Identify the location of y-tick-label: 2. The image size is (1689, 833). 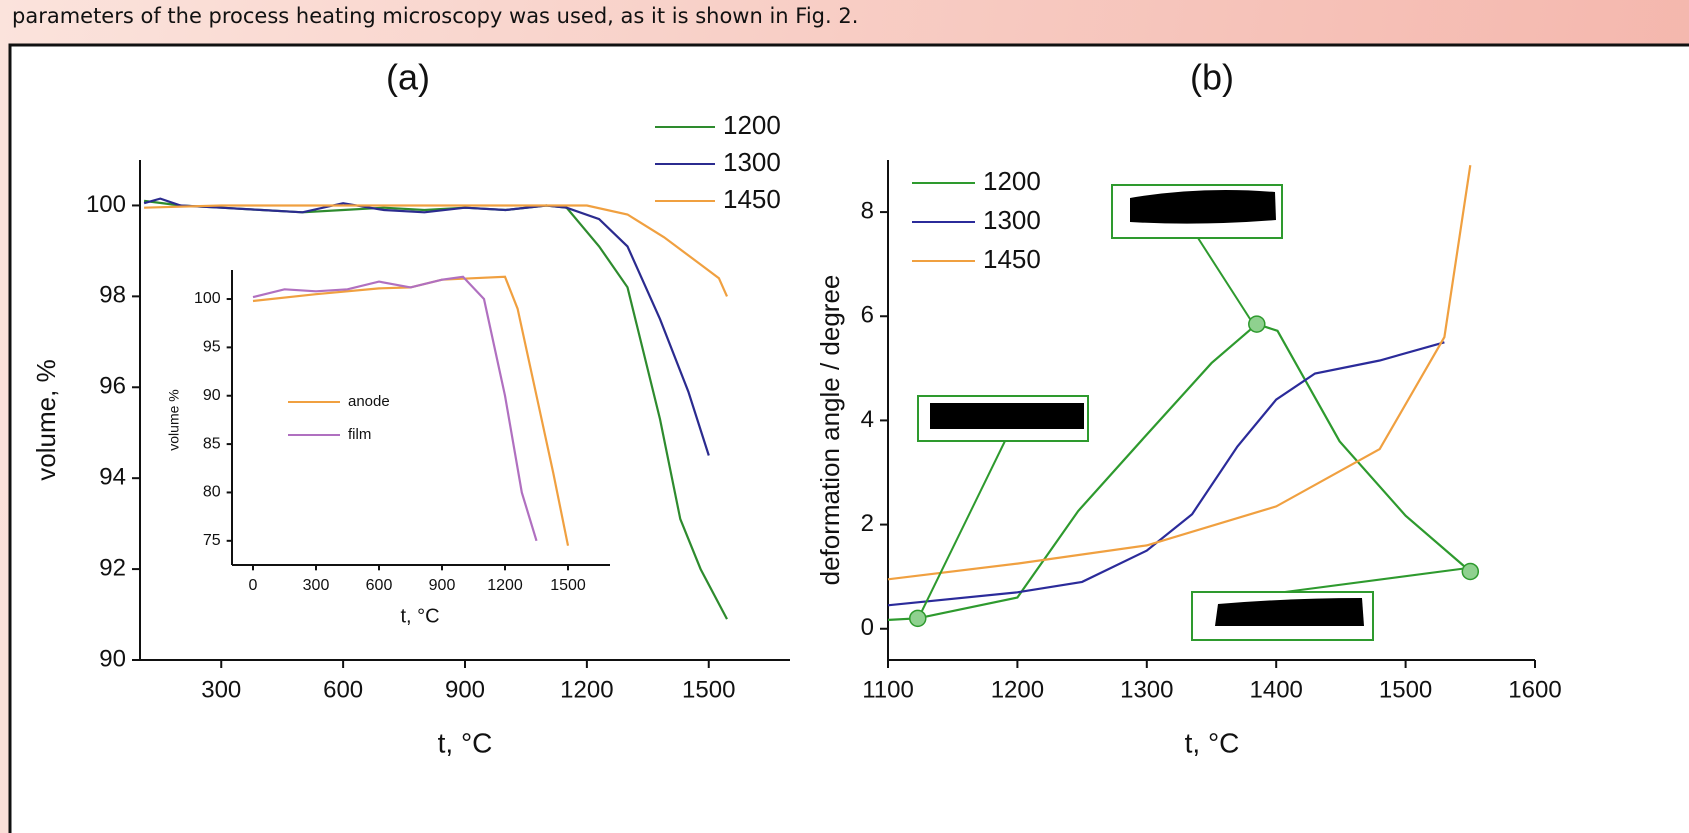
(867, 523).